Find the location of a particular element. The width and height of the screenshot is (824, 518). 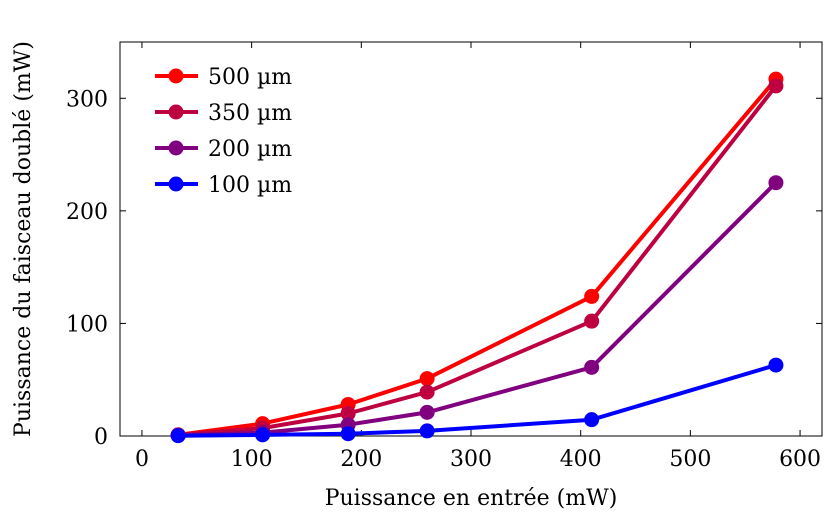

y-axis-label: Puissance du faisceau doublé (mW) is located at coordinates (23, 239).